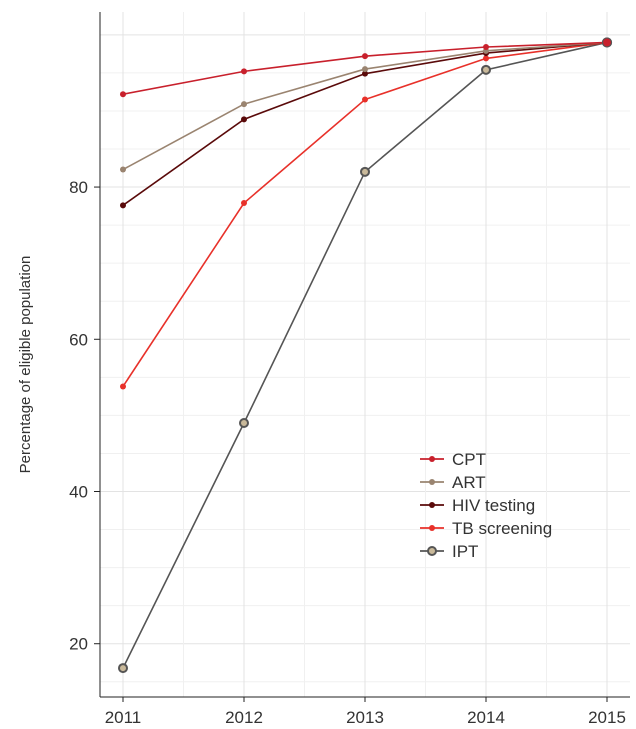  What do you see at coordinates (78, 339) in the screenshot?
I see `y-tick-label: 60` at bounding box center [78, 339].